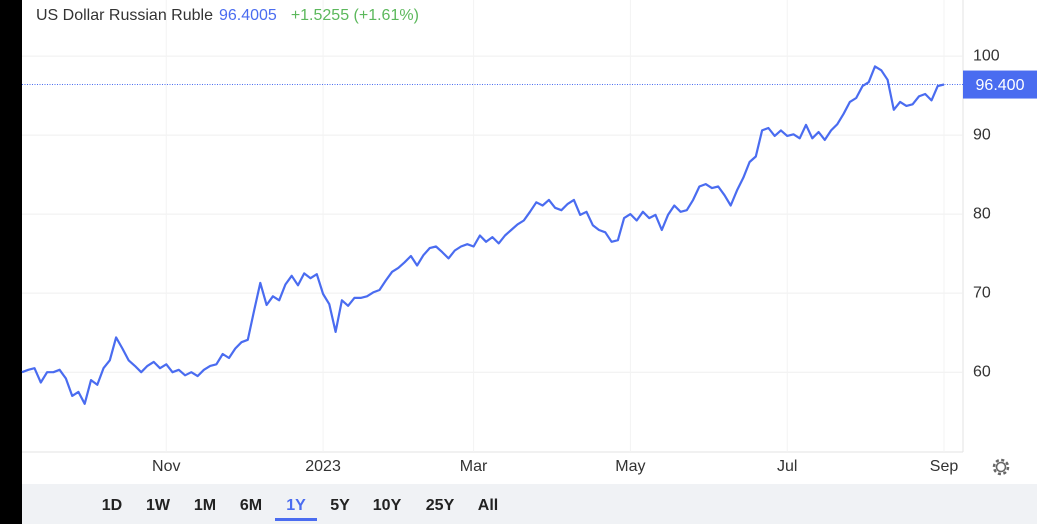  Describe the element at coordinates (340, 505) in the screenshot. I see `range-button: 5Y` at that location.